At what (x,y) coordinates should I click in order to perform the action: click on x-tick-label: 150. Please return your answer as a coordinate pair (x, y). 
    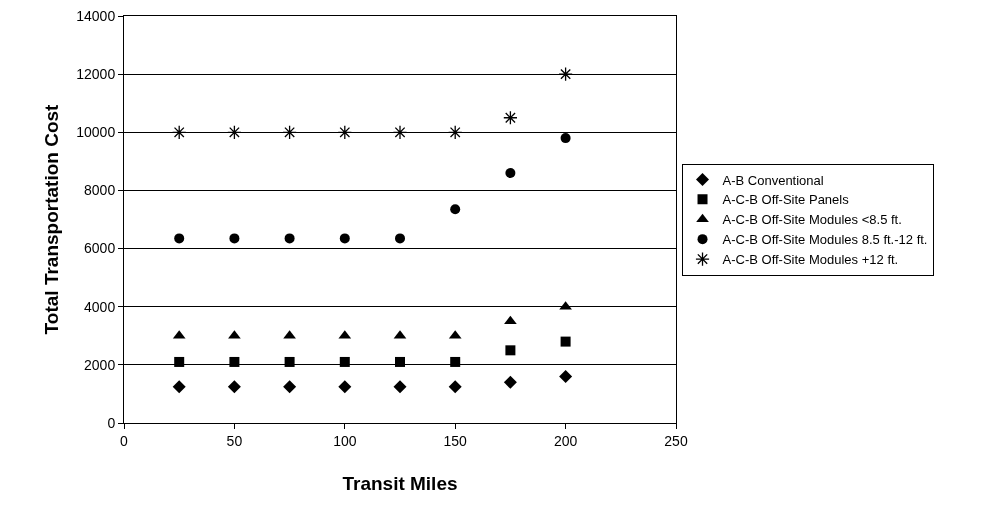
    Looking at the image, I should click on (455, 440).